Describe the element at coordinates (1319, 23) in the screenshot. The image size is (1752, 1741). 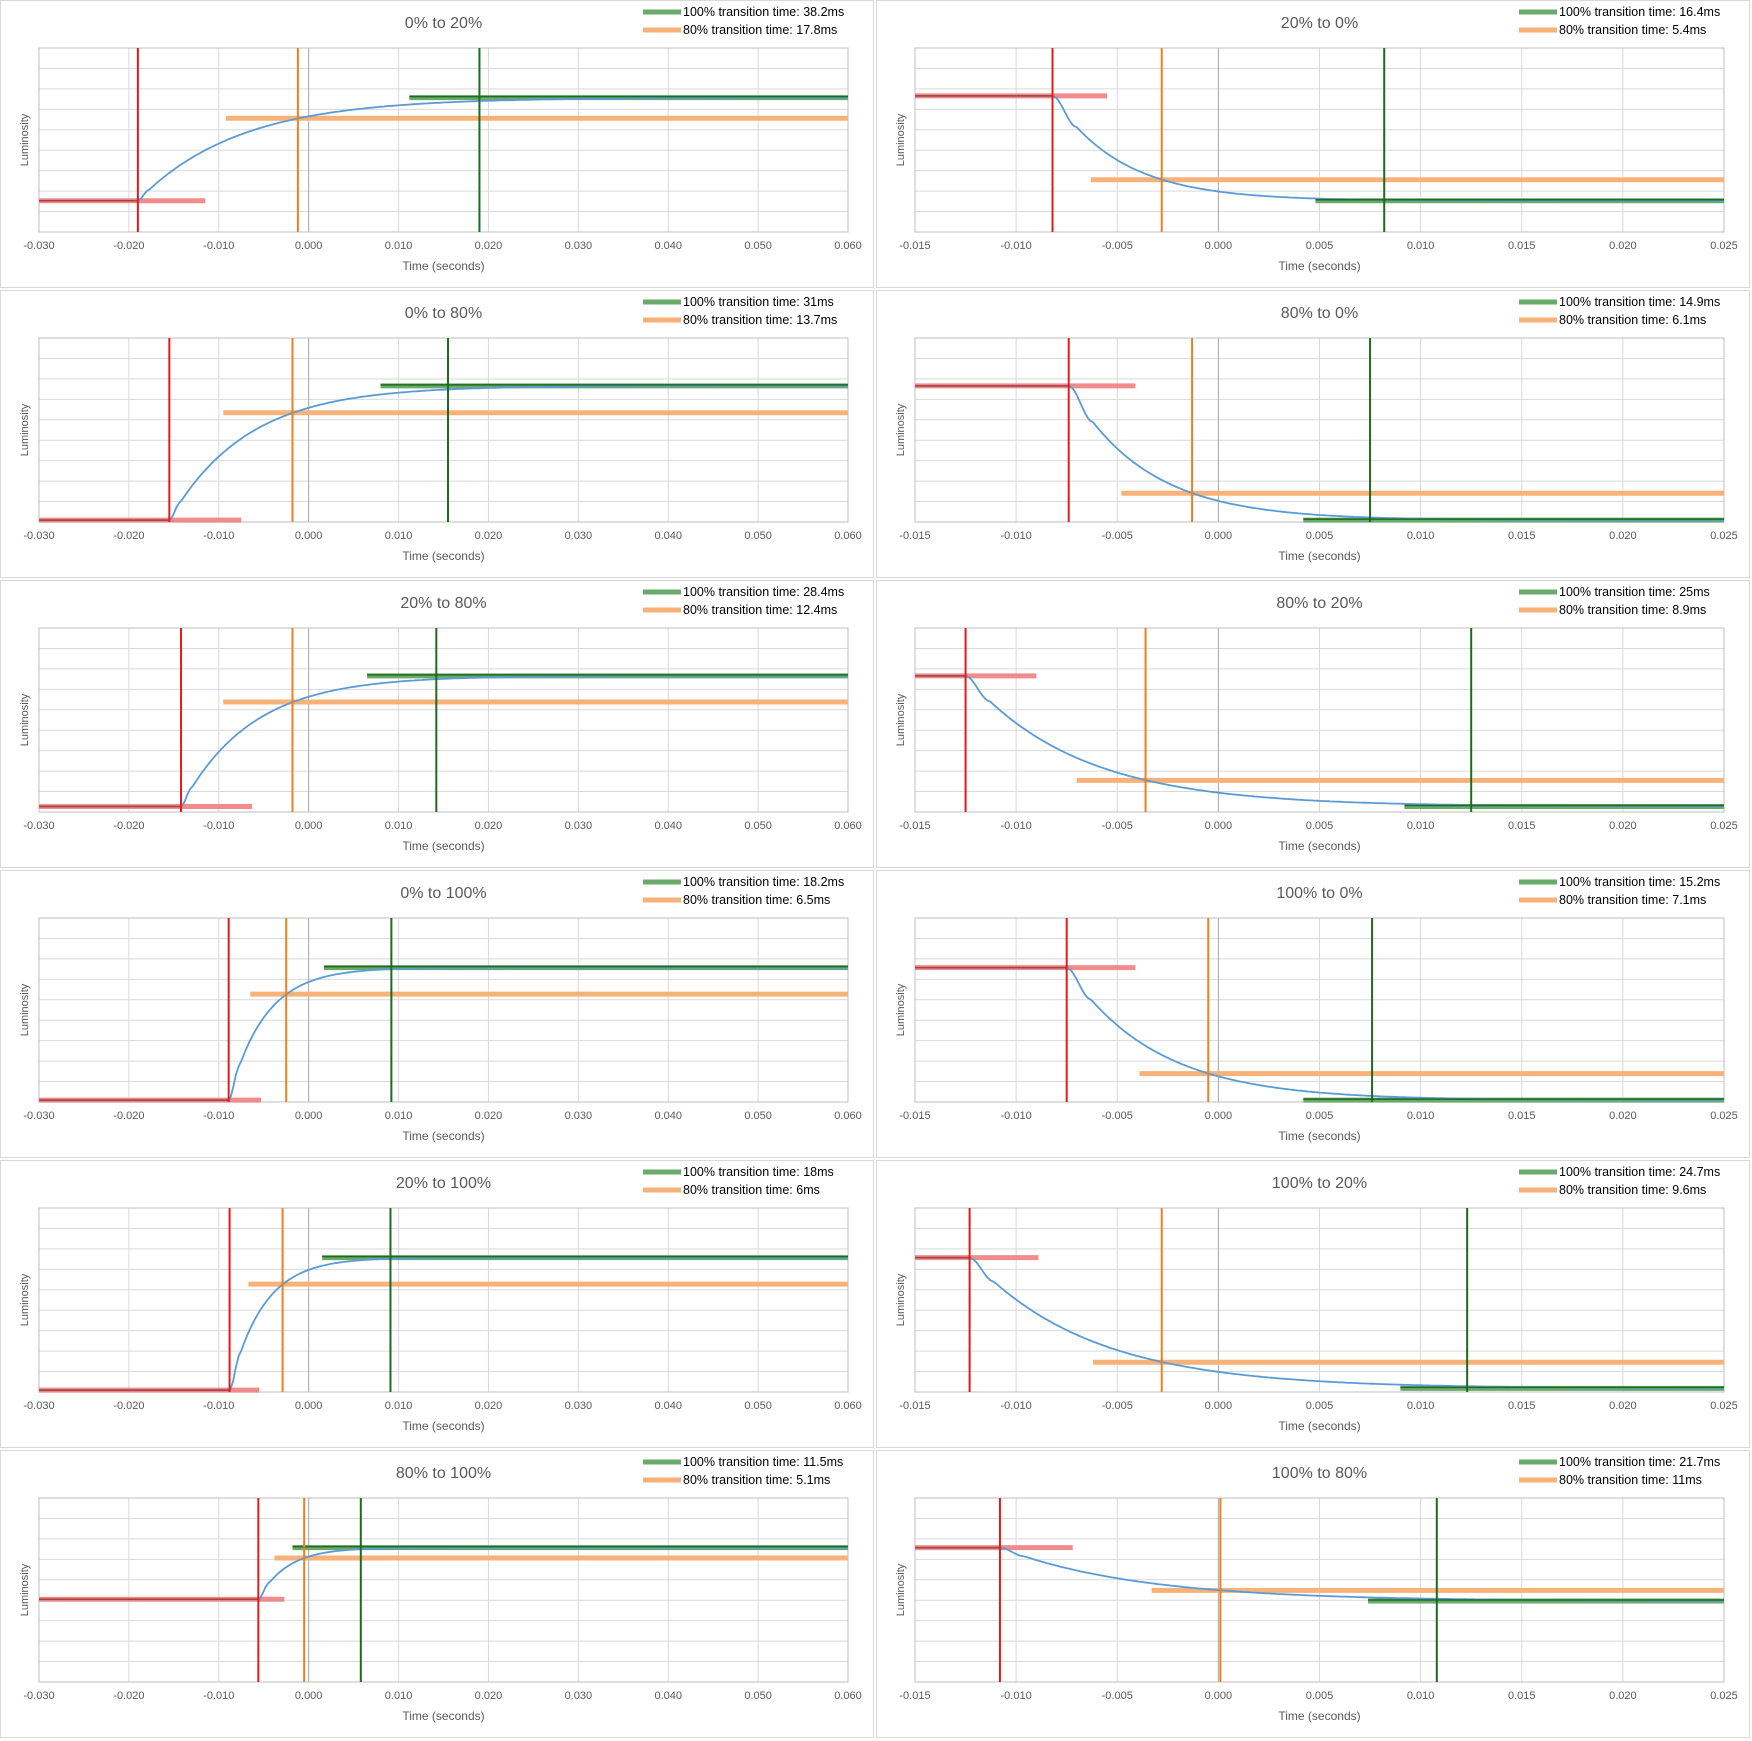
I see `chart-title: 20% to 0%` at that location.